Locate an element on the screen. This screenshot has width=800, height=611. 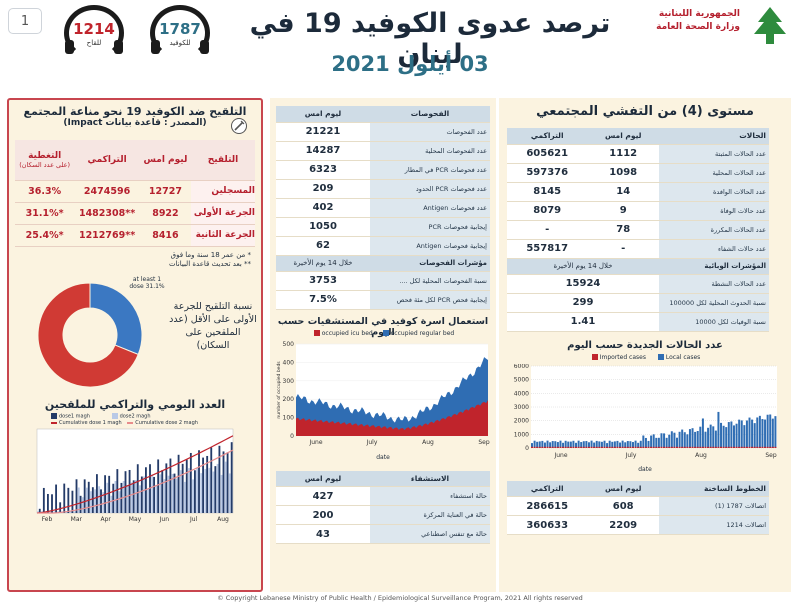
table-row: عدد فحوصات PCR في المطار 6323 is located at coordinates (383, 170).